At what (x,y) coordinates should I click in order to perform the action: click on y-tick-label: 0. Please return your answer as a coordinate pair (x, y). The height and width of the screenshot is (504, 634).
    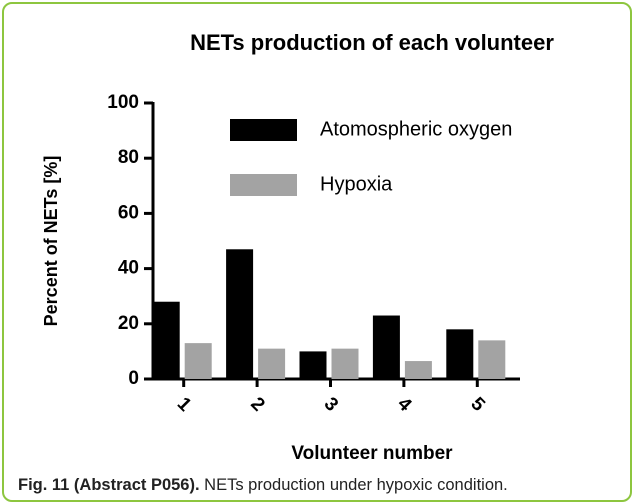
    Looking at the image, I should click on (133, 378).